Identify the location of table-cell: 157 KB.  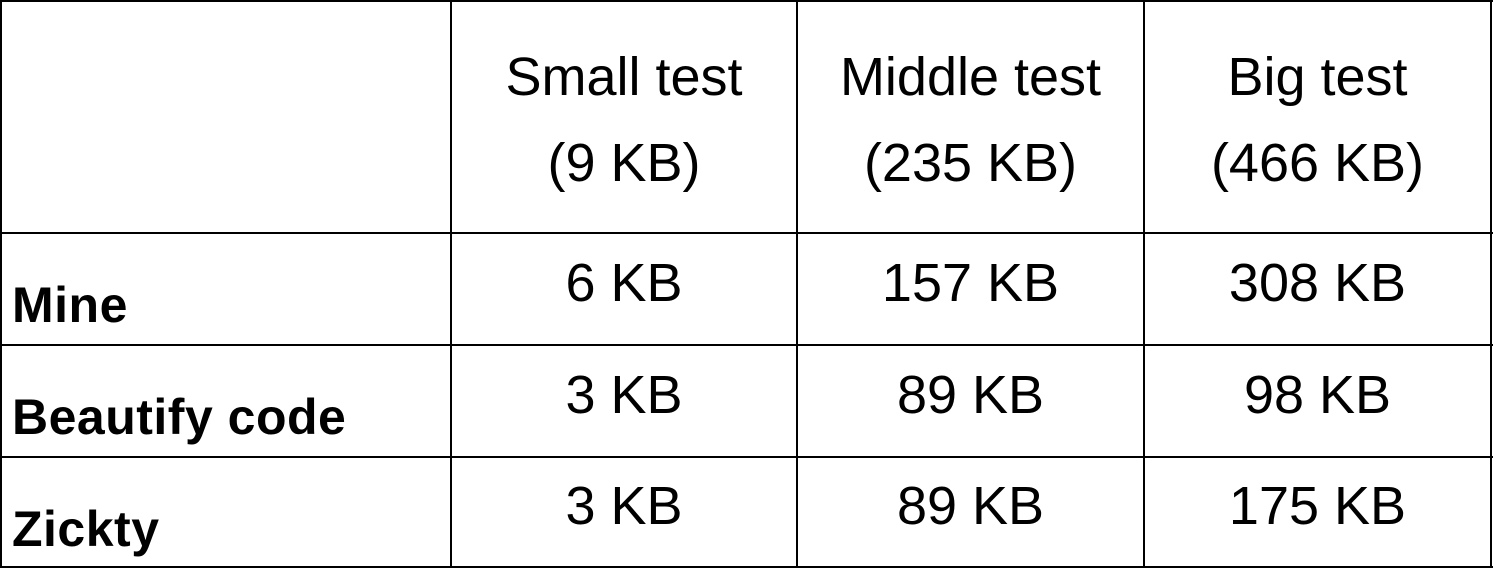
(970, 283).